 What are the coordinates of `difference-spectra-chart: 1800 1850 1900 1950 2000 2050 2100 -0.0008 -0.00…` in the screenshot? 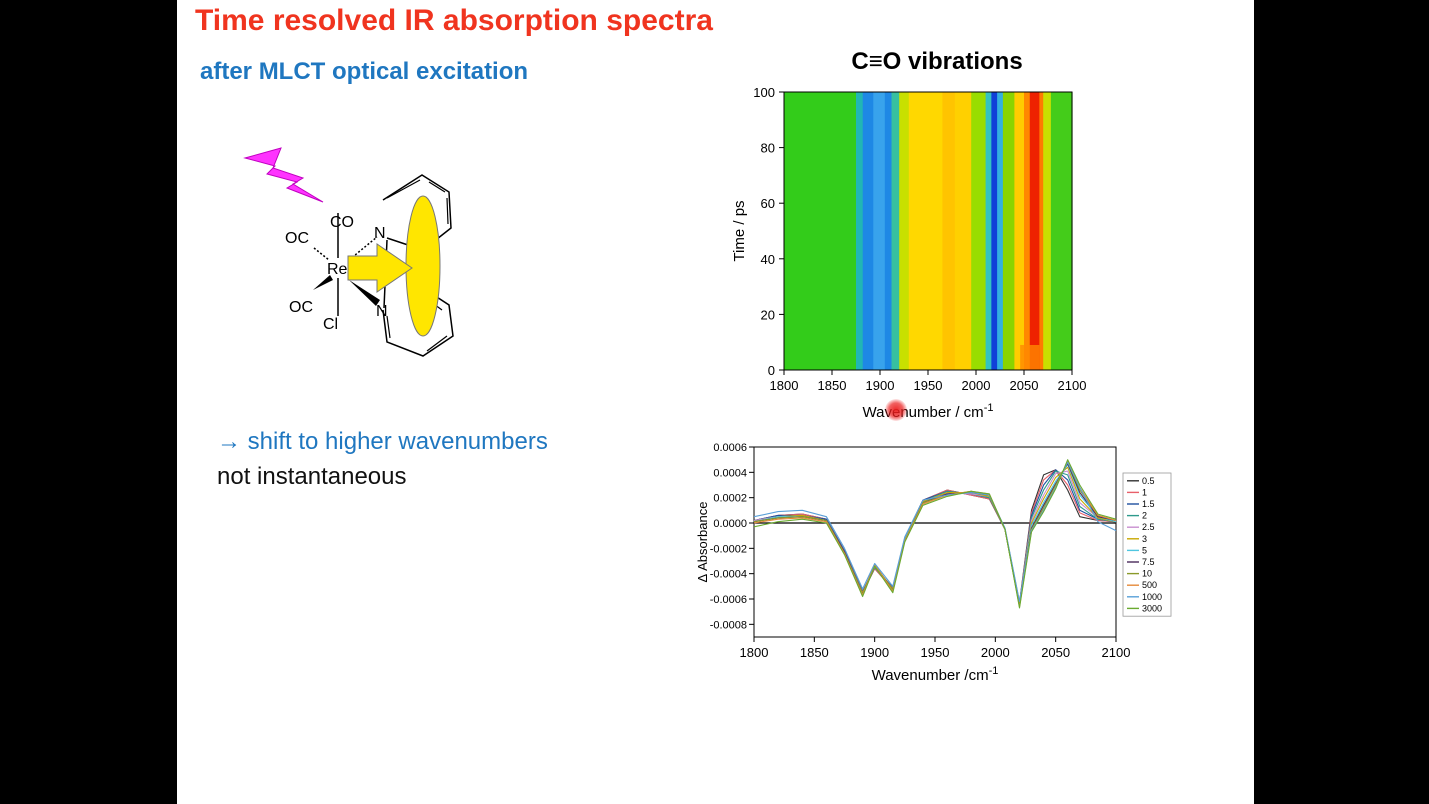 It's located at (933, 563).